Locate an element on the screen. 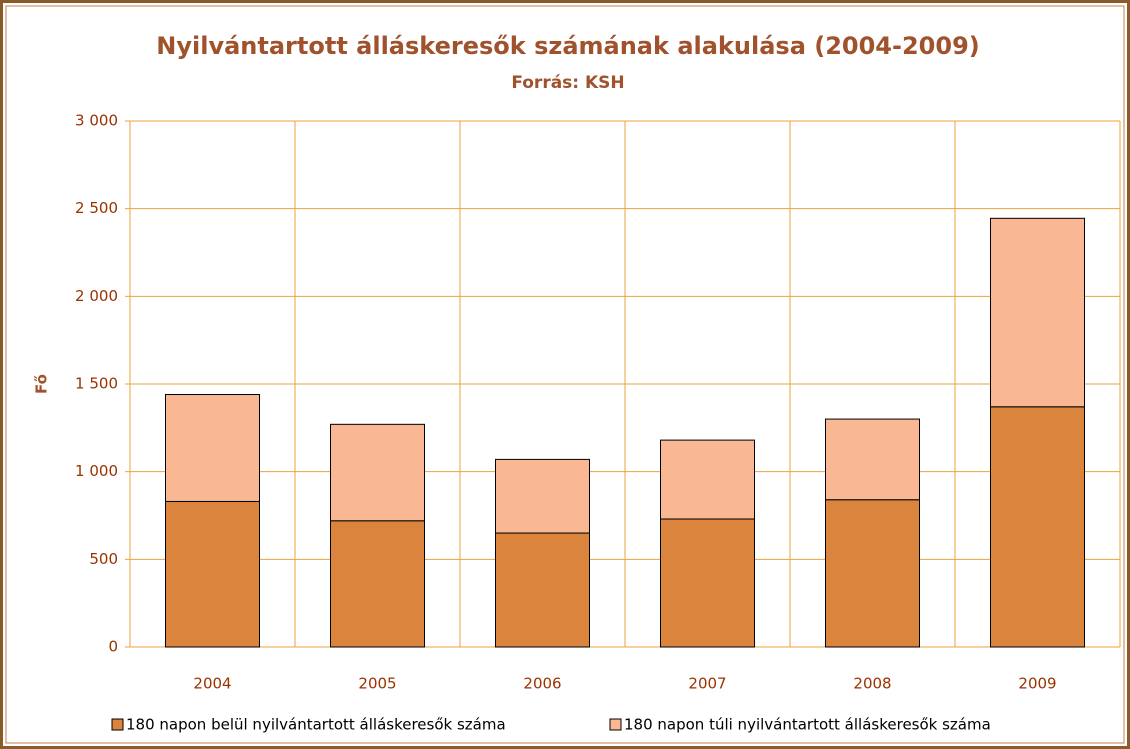 The image size is (1130, 749). y-tick-label: 500 is located at coordinates (103, 559).